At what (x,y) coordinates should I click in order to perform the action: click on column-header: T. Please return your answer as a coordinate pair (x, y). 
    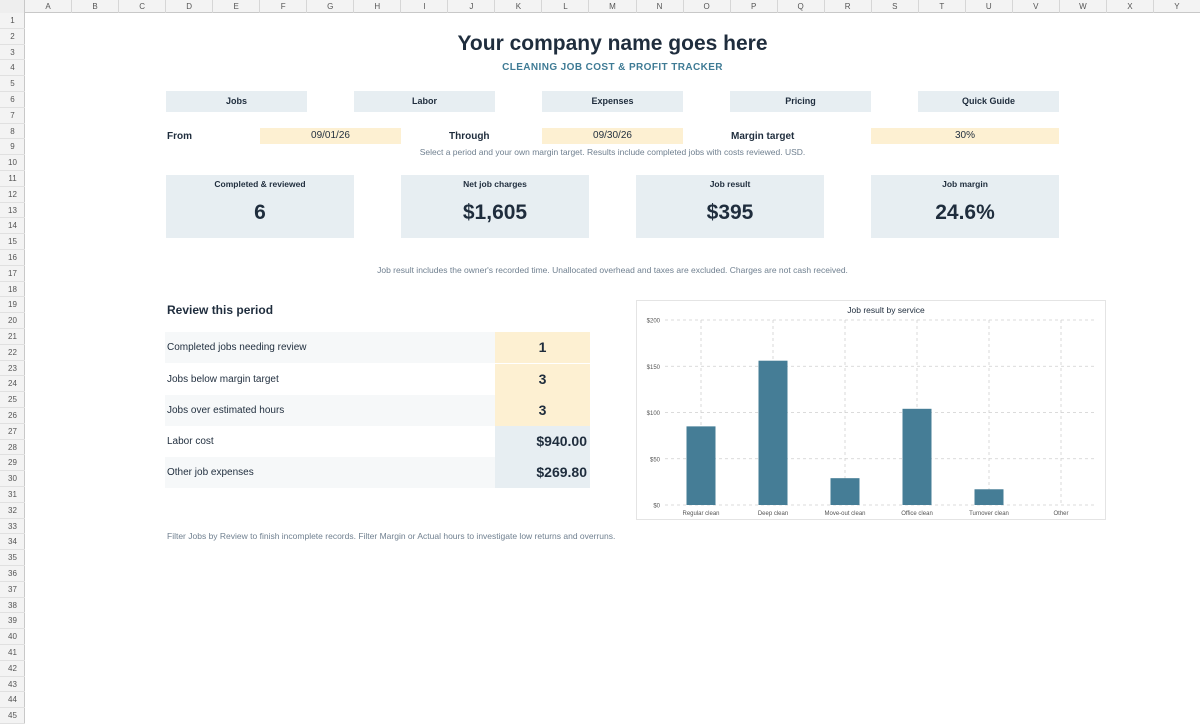
    Looking at the image, I should click on (942, 6).